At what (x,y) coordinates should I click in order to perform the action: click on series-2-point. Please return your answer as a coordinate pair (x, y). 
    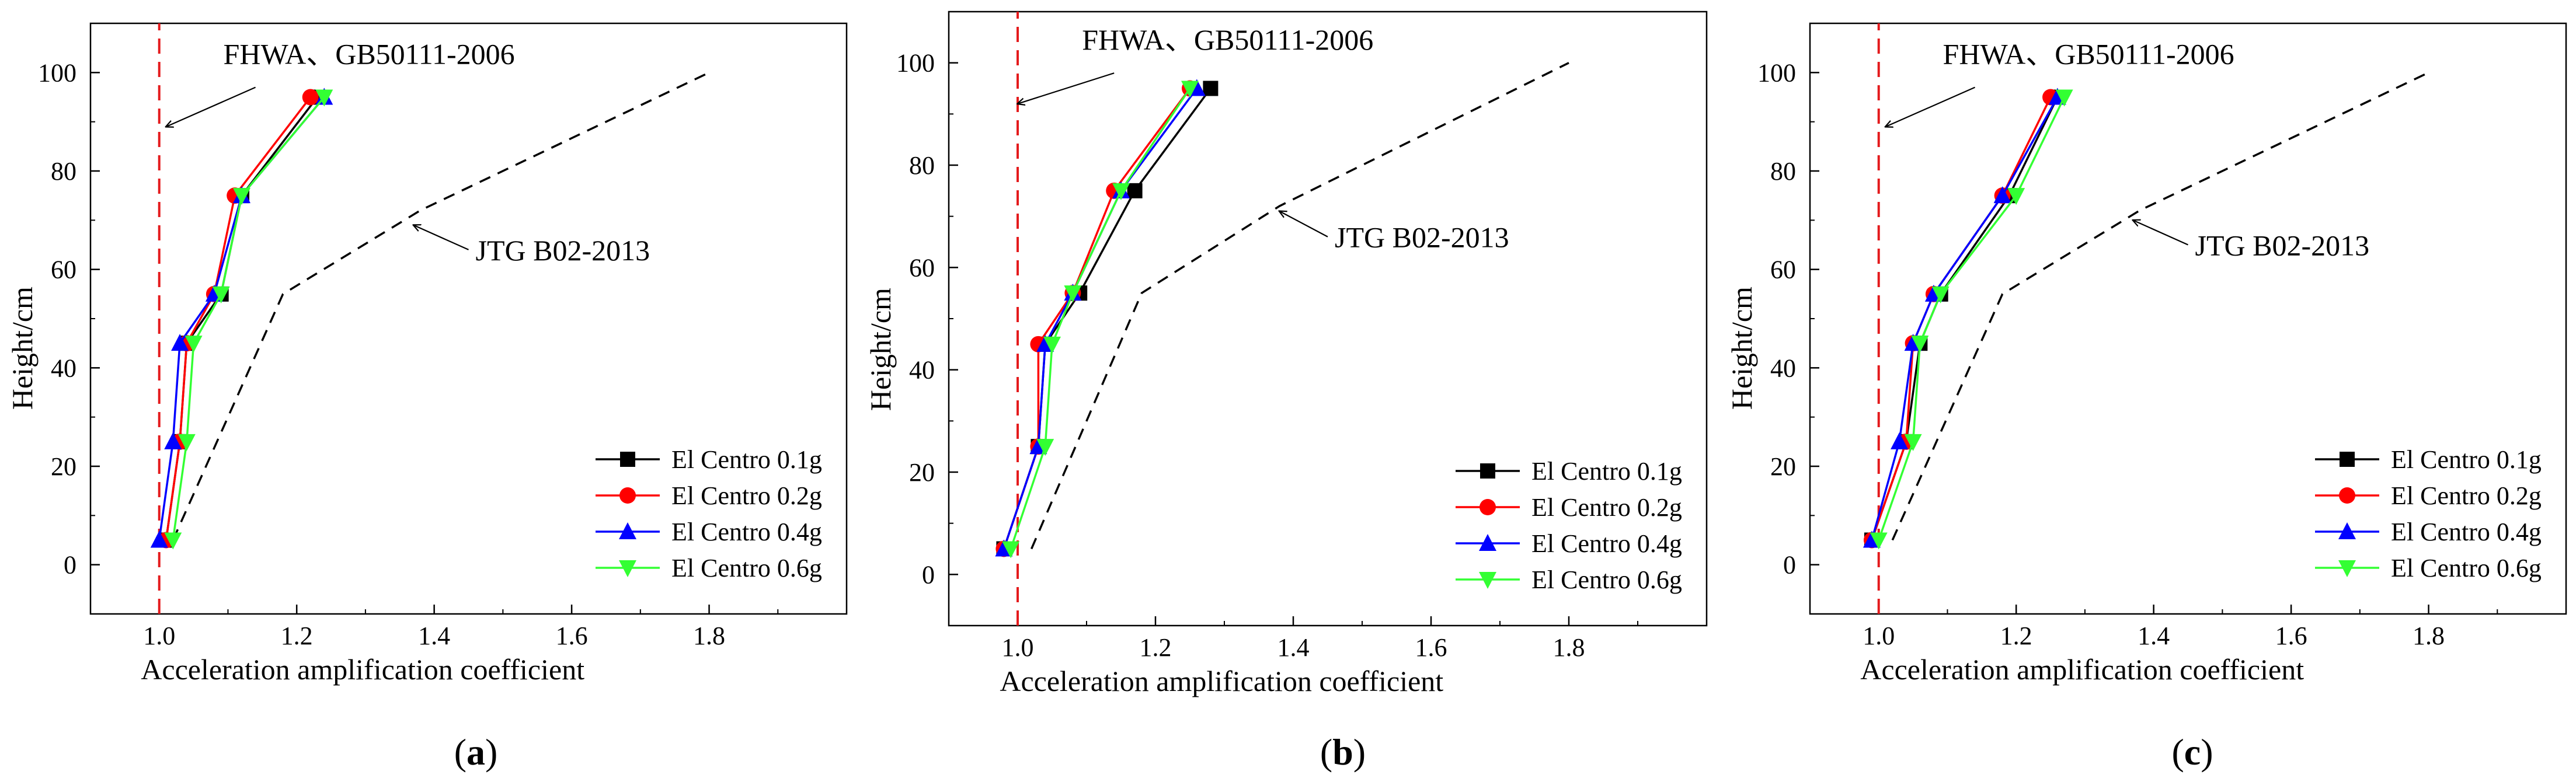
    Looking at the image, I should click on (310, 97).